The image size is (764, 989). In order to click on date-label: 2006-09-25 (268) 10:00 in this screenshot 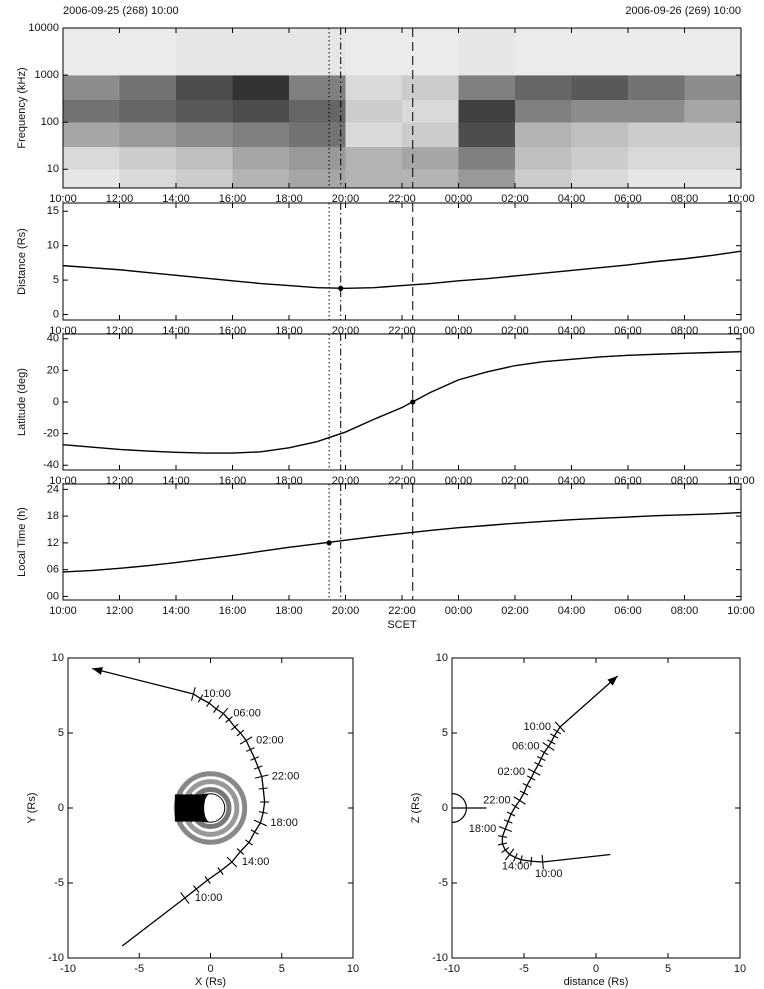, I will do `click(121, 11)`.